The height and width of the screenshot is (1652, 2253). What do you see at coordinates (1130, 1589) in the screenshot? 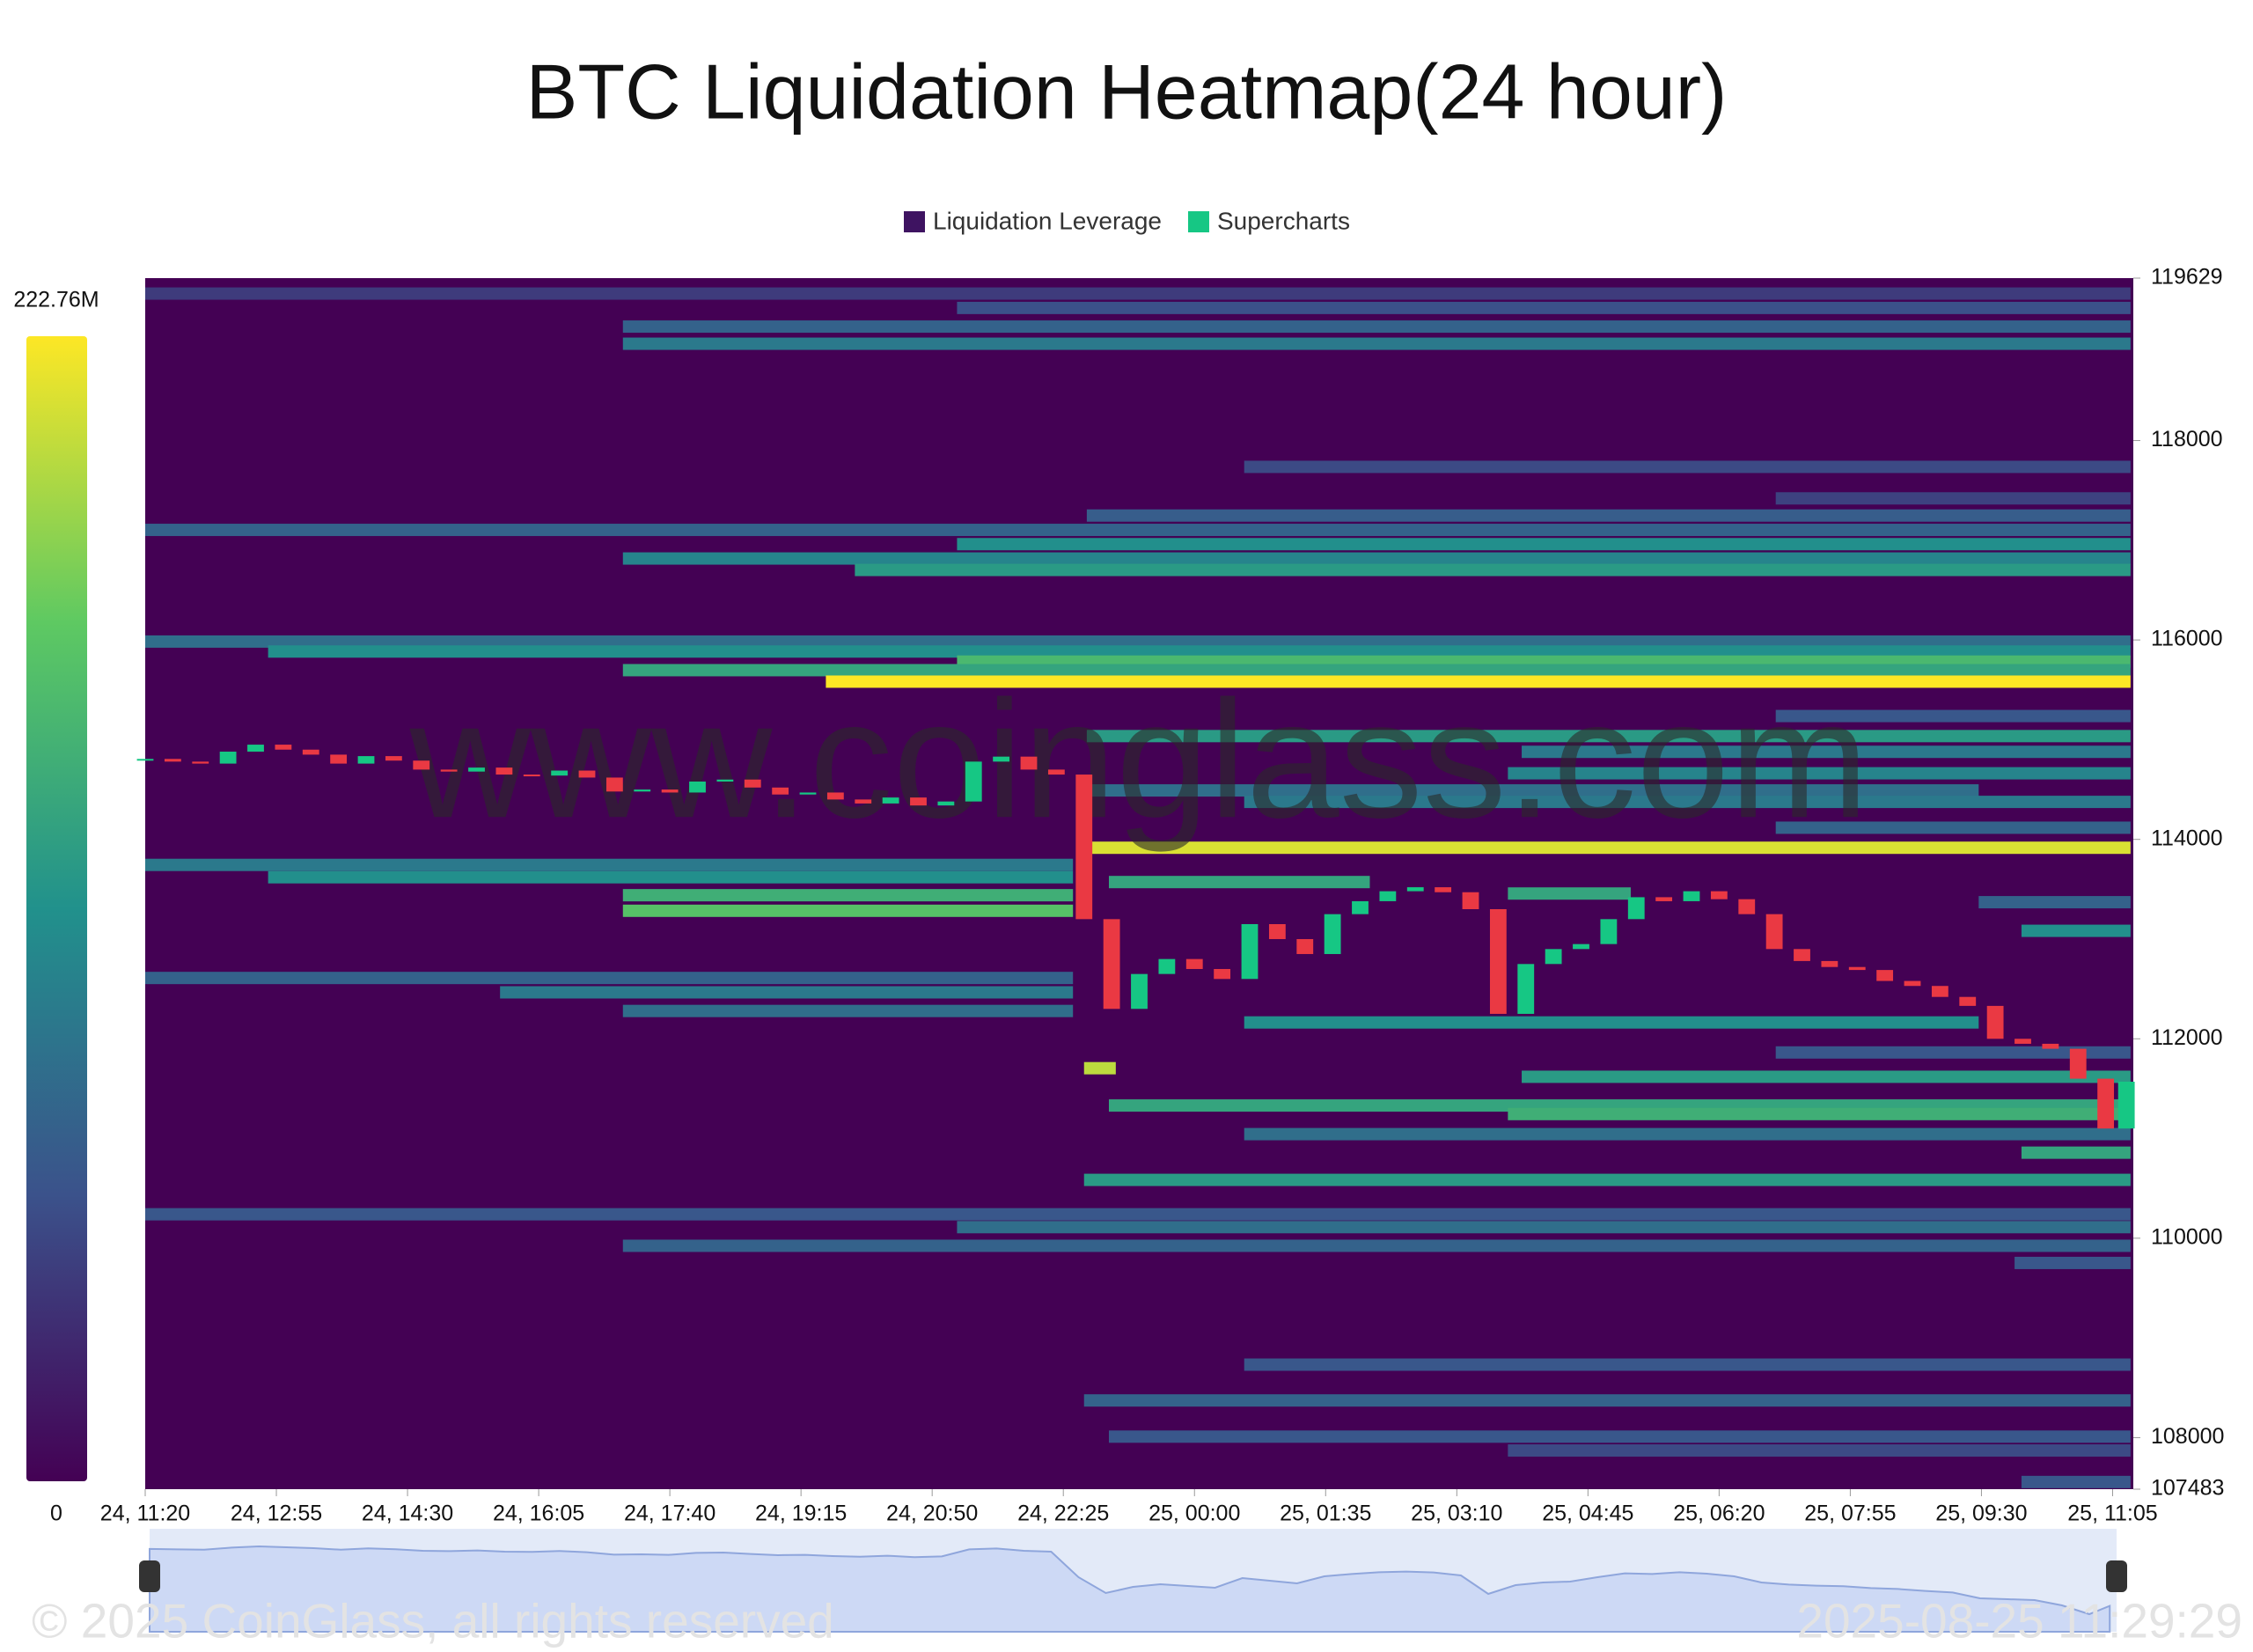
I see `navigator-area` at bounding box center [1130, 1589].